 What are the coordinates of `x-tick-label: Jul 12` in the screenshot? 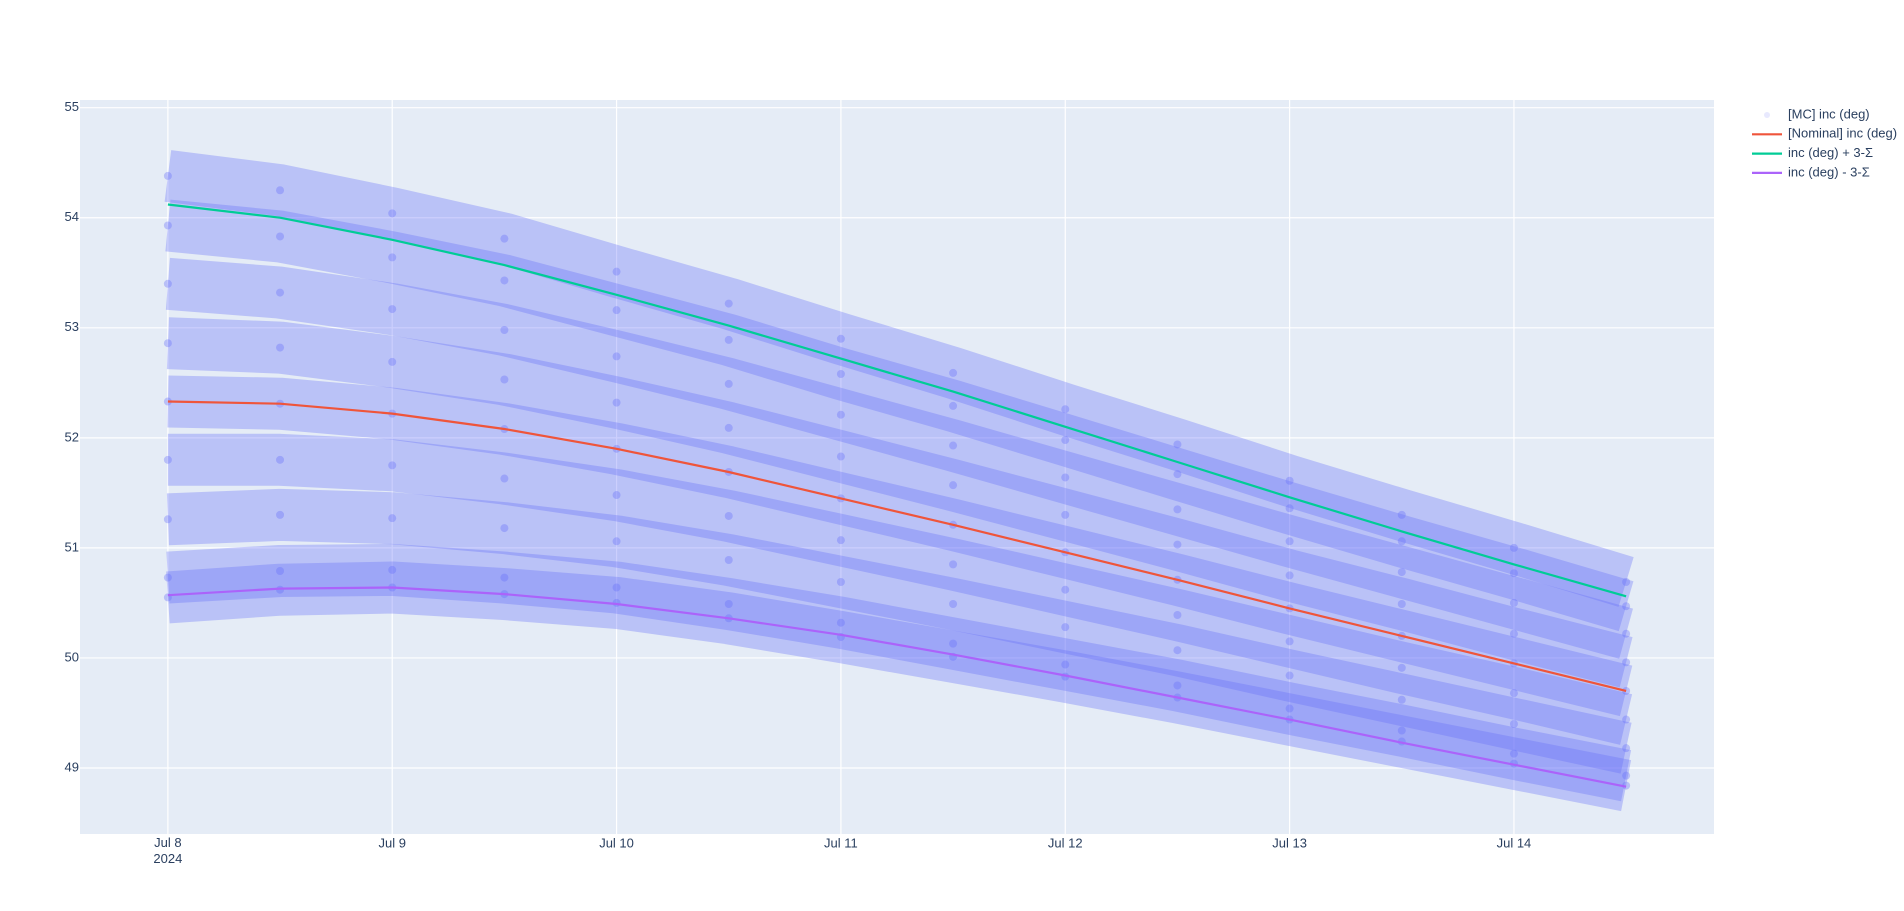 It's located at (1065, 842).